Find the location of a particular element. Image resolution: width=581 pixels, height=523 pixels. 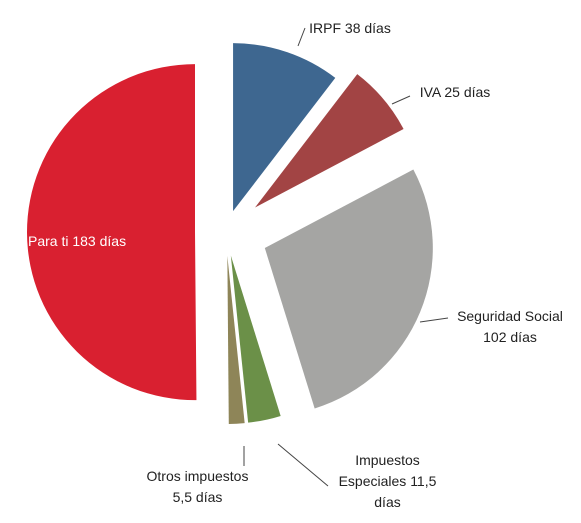

category-label: Impuestos Especiales is located at coordinates (379, 470).